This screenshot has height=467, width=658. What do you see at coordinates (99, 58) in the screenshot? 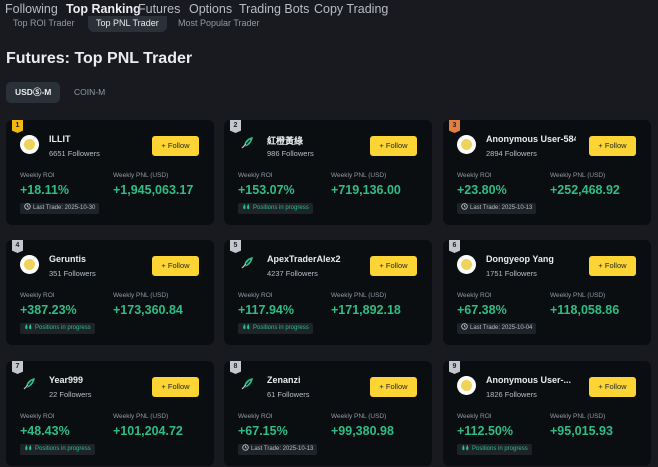
I see `page-title: Futures: Top PNL Trader` at bounding box center [99, 58].